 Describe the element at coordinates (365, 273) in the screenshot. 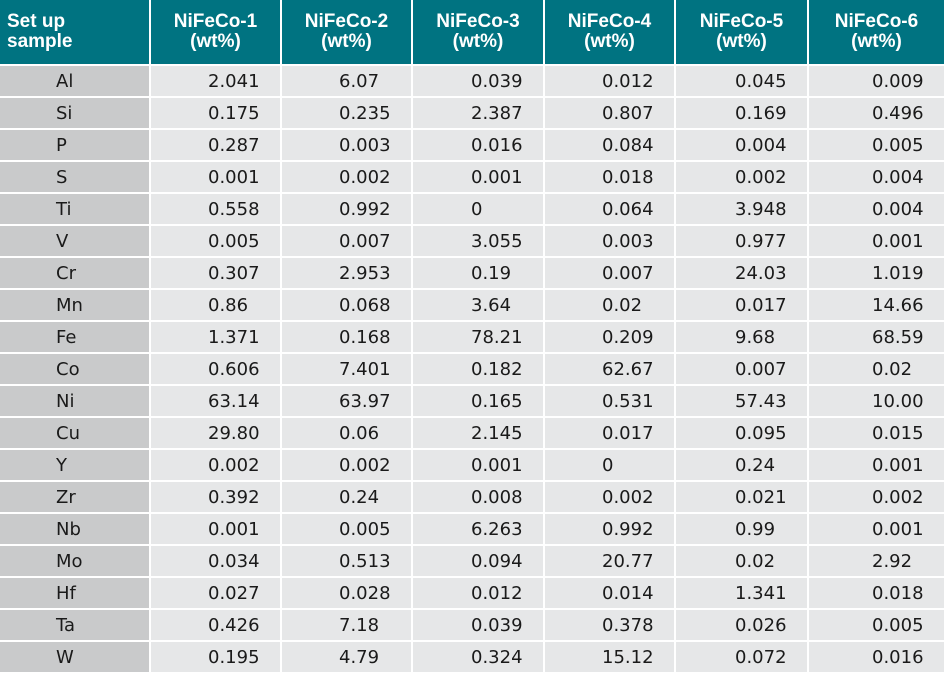

I see `value-text: 2.953` at that location.